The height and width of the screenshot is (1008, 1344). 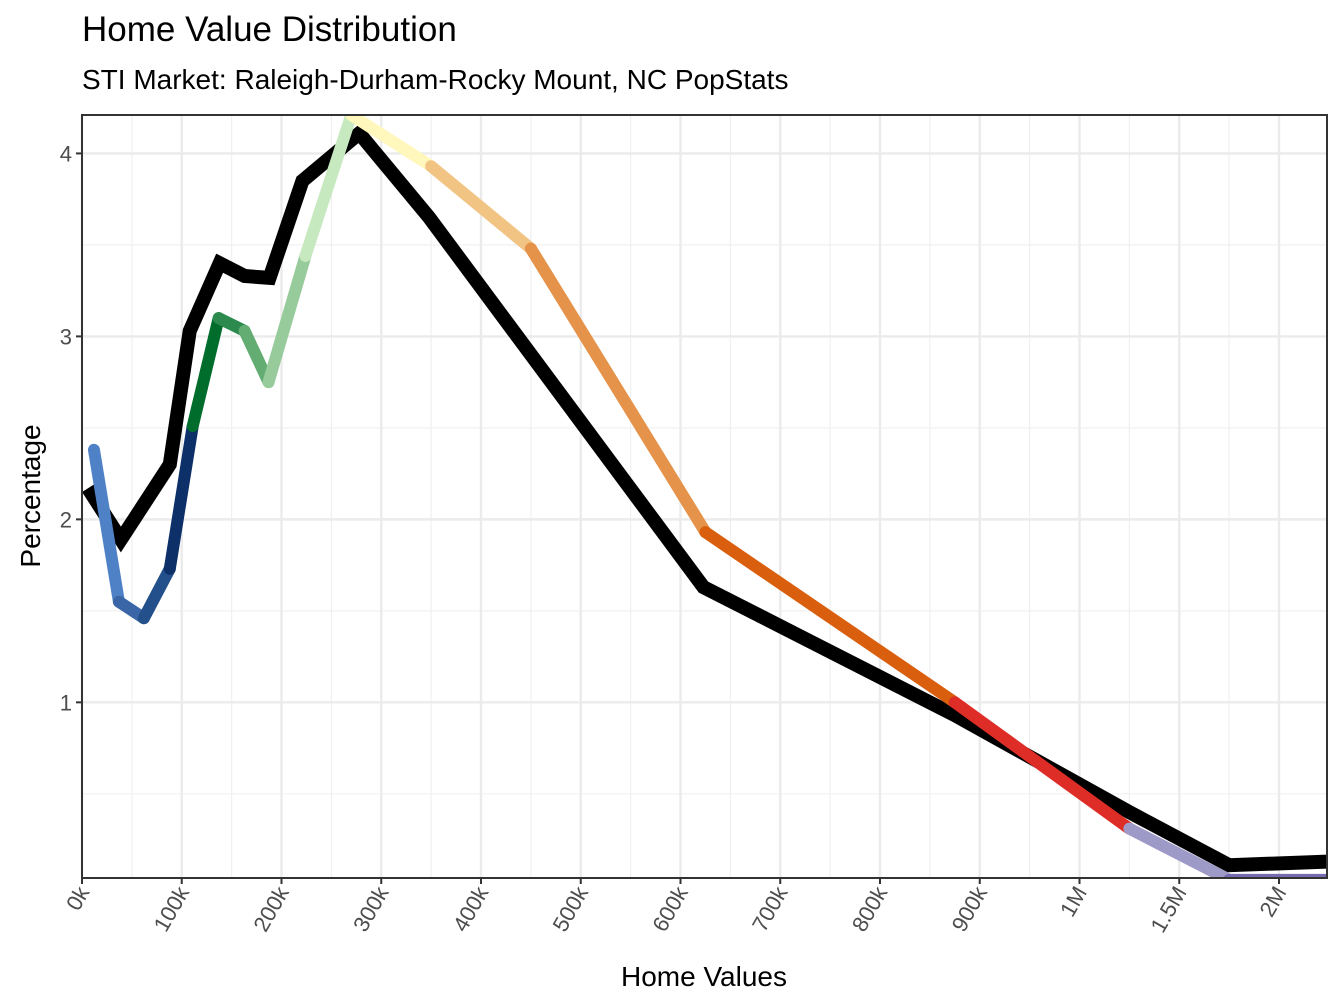 What do you see at coordinates (1168, 909) in the screenshot?
I see `x-tick-label: 1.5M` at bounding box center [1168, 909].